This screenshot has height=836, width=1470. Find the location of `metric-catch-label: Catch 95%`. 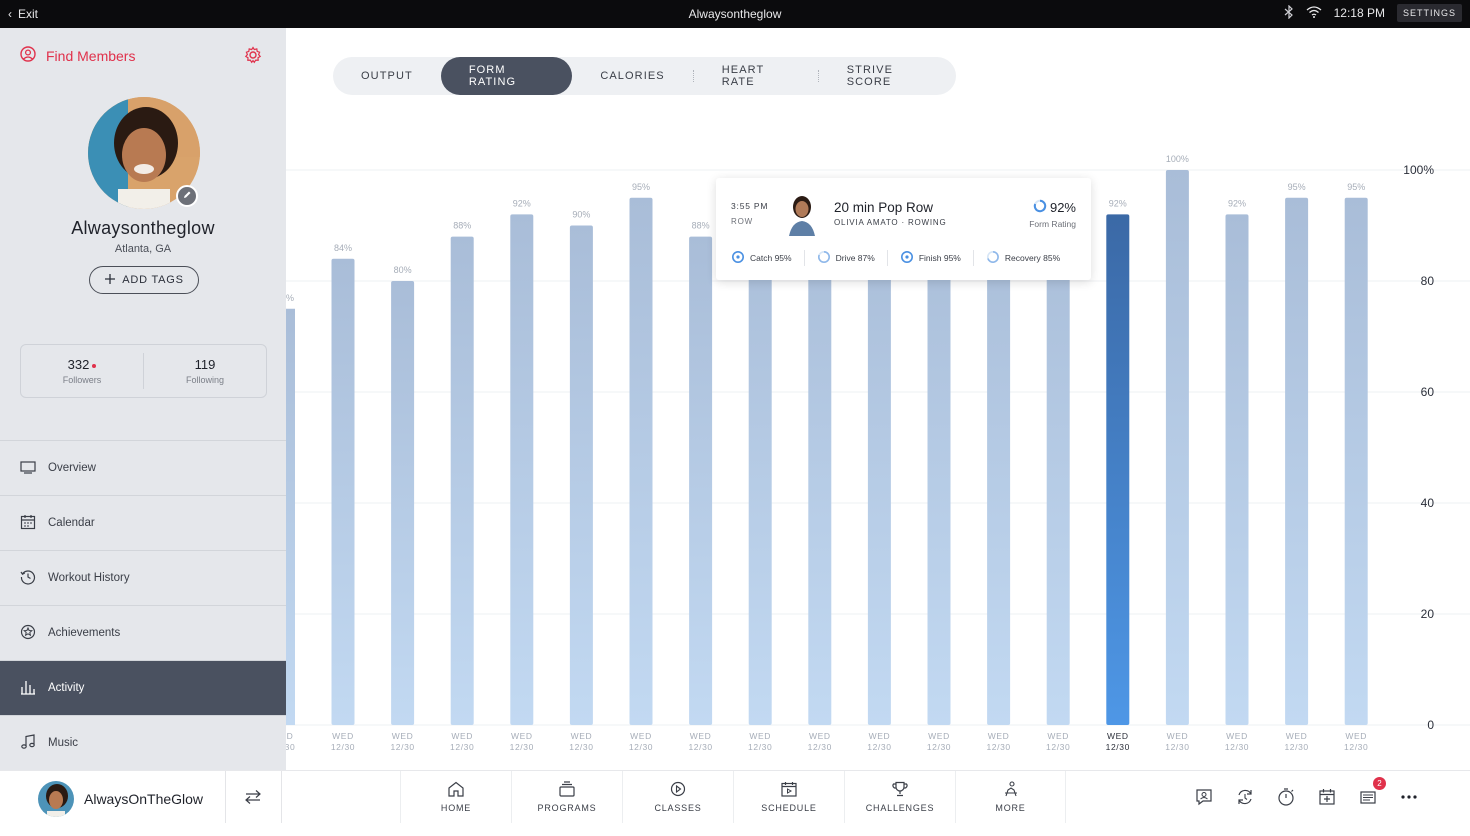

metric-catch-label: Catch 95% is located at coordinates (771, 258).